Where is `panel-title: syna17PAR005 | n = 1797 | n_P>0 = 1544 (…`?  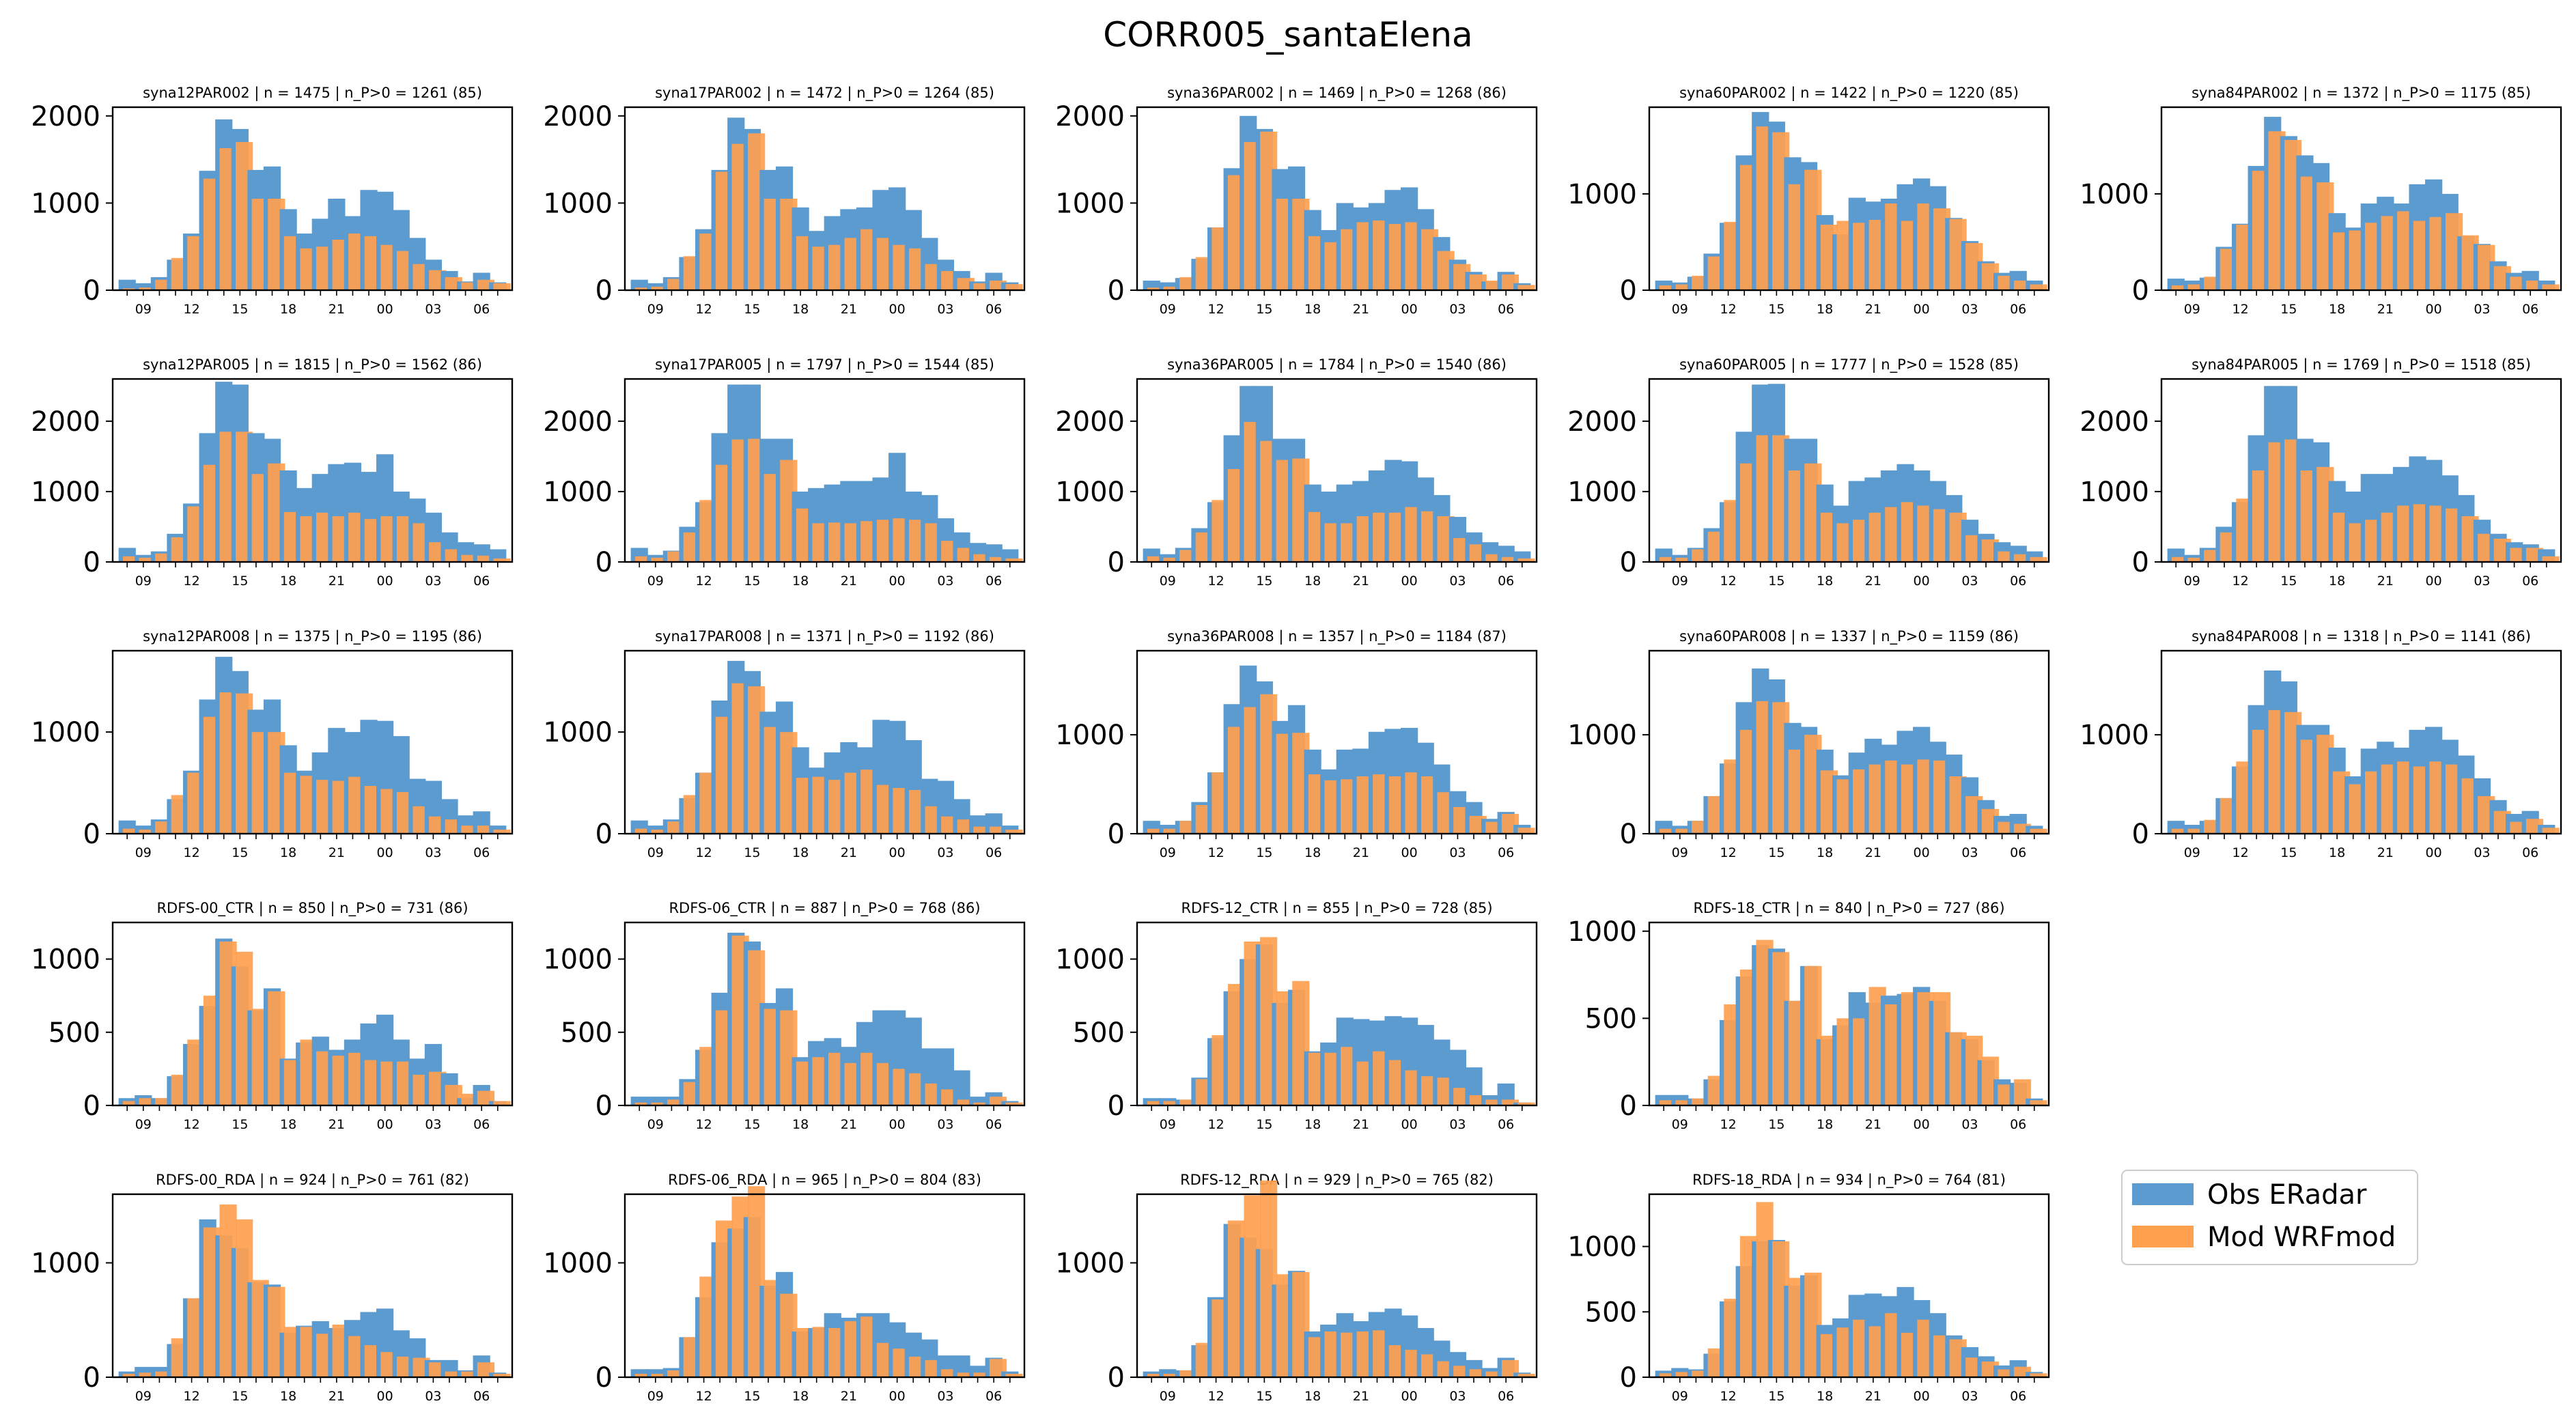
panel-title: syna17PAR005 | n = 1797 | n_P>0 = 1544 (… is located at coordinates (824, 364).